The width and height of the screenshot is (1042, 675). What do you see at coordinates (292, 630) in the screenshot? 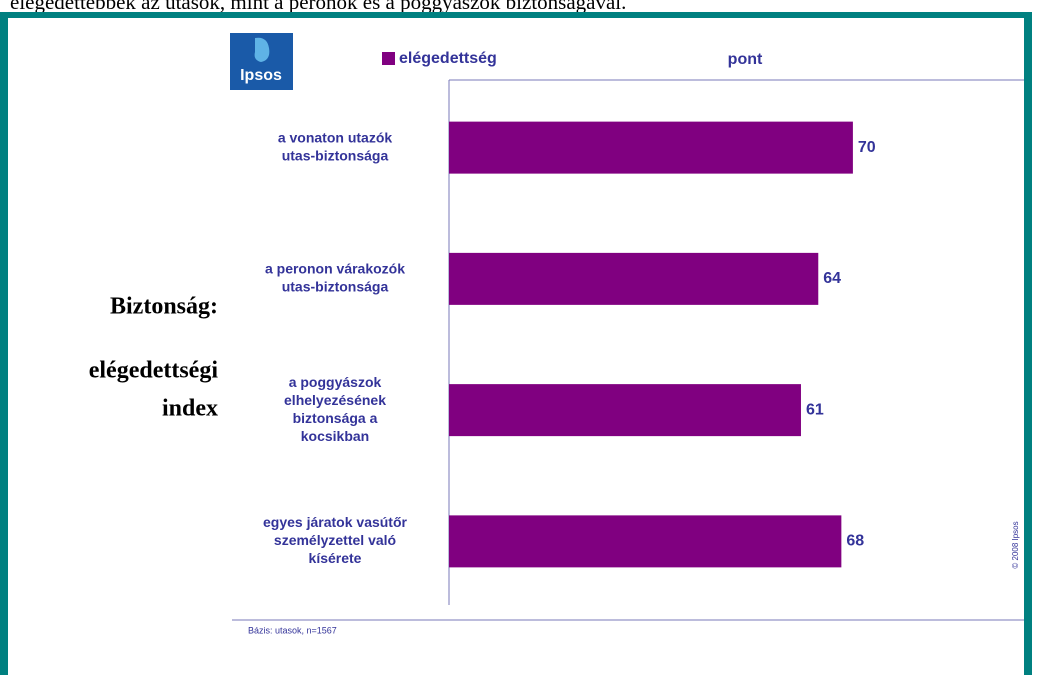
I see `footnote: Bázis: utasok, n=1567` at bounding box center [292, 630].